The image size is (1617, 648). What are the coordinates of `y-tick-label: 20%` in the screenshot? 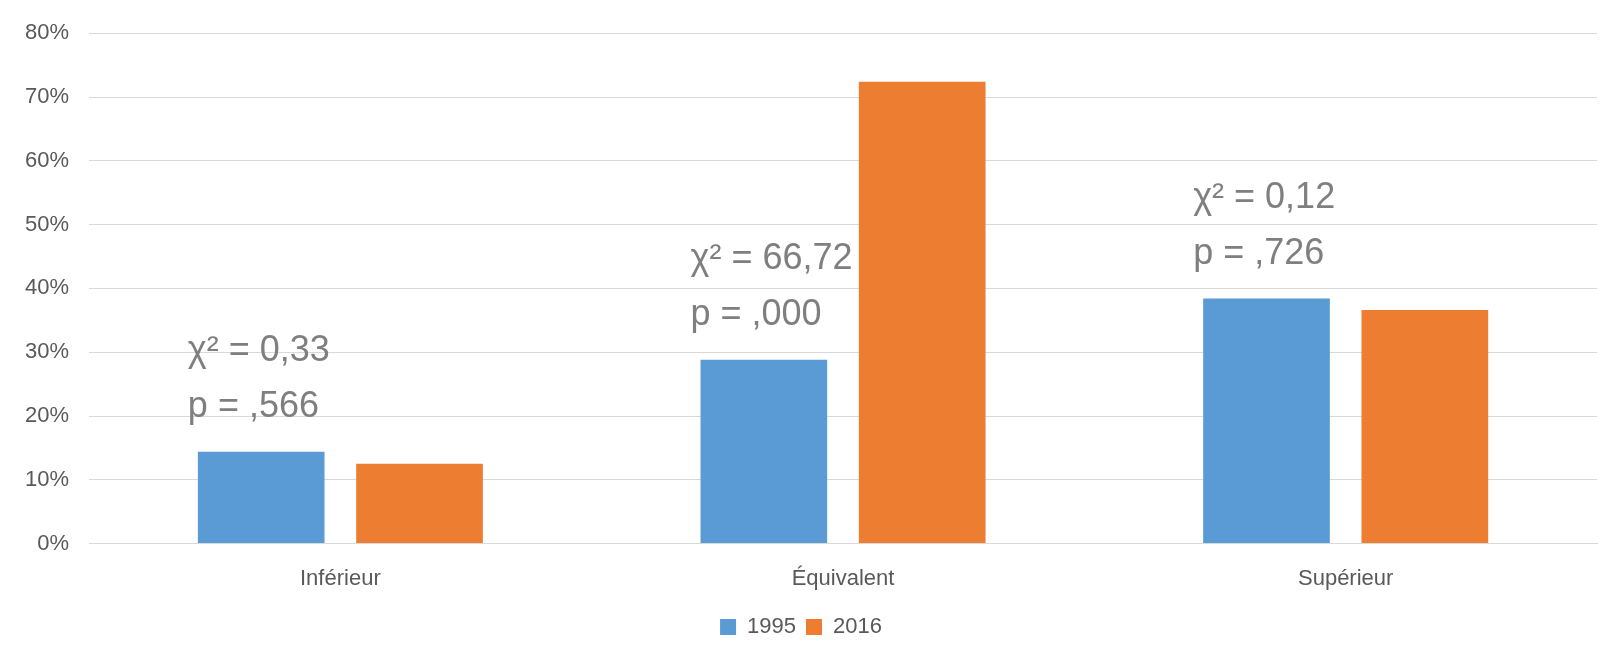 It's located at (47, 415).